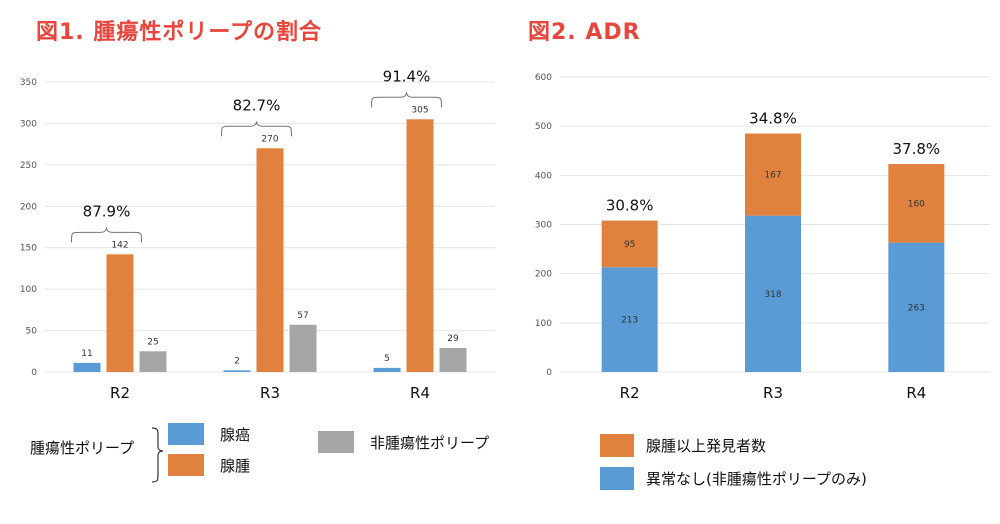 The image size is (1000, 524). What do you see at coordinates (543, 127) in the screenshot?
I see `chart2-y-tick-label: 500` at bounding box center [543, 127].